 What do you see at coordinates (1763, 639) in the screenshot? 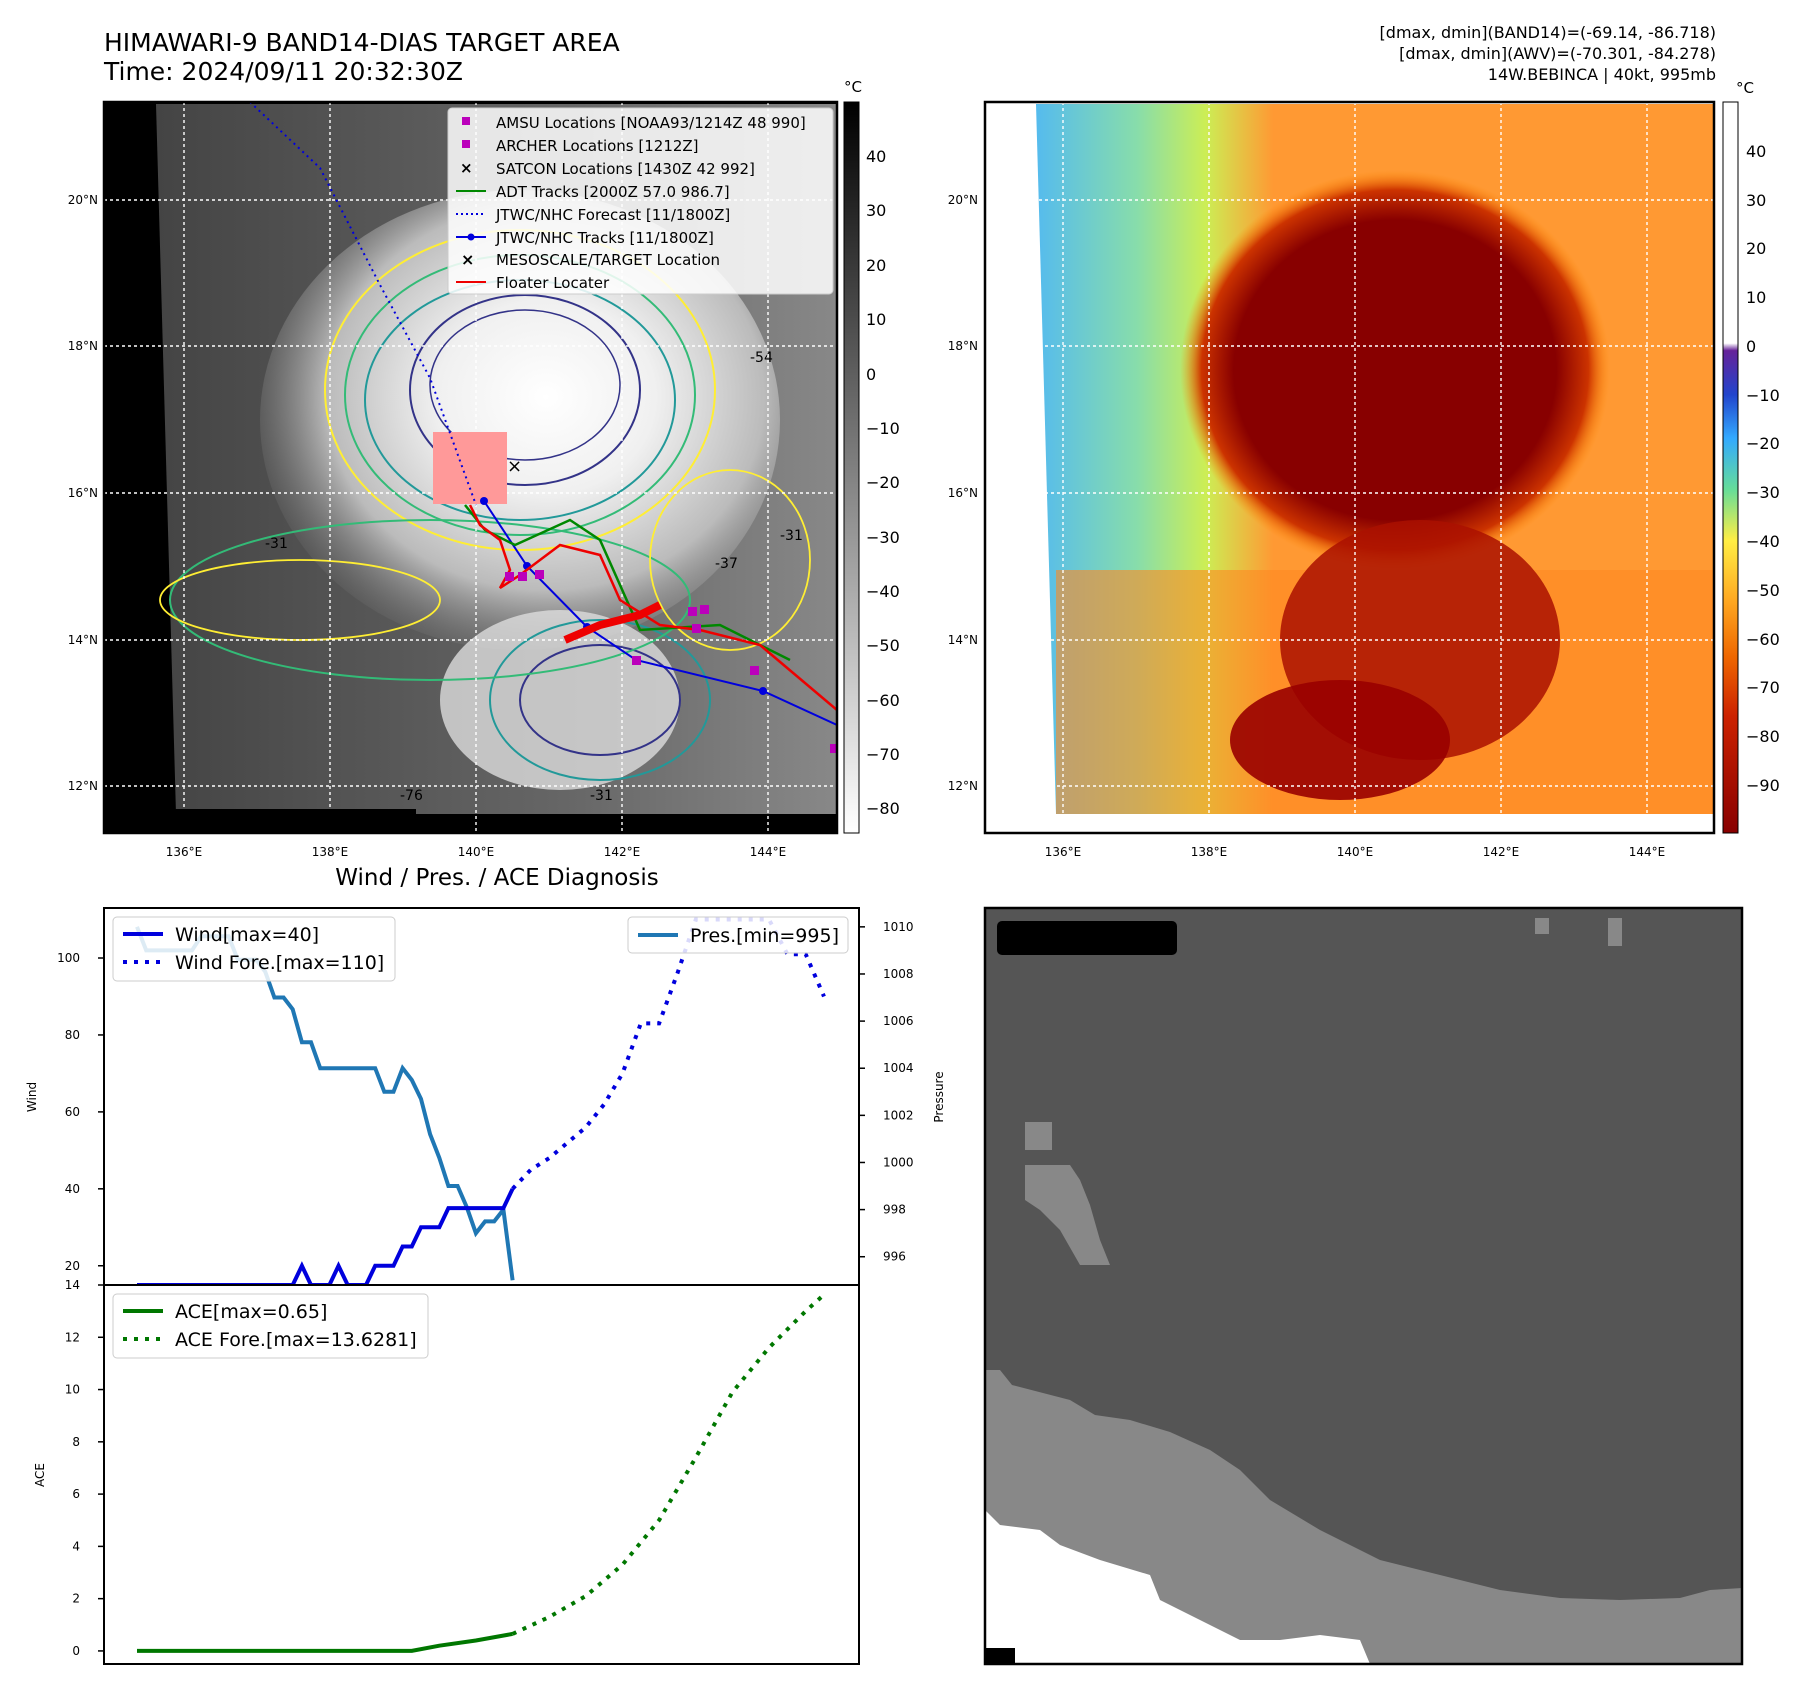
I see `cbar-tick: −60` at bounding box center [1763, 639].